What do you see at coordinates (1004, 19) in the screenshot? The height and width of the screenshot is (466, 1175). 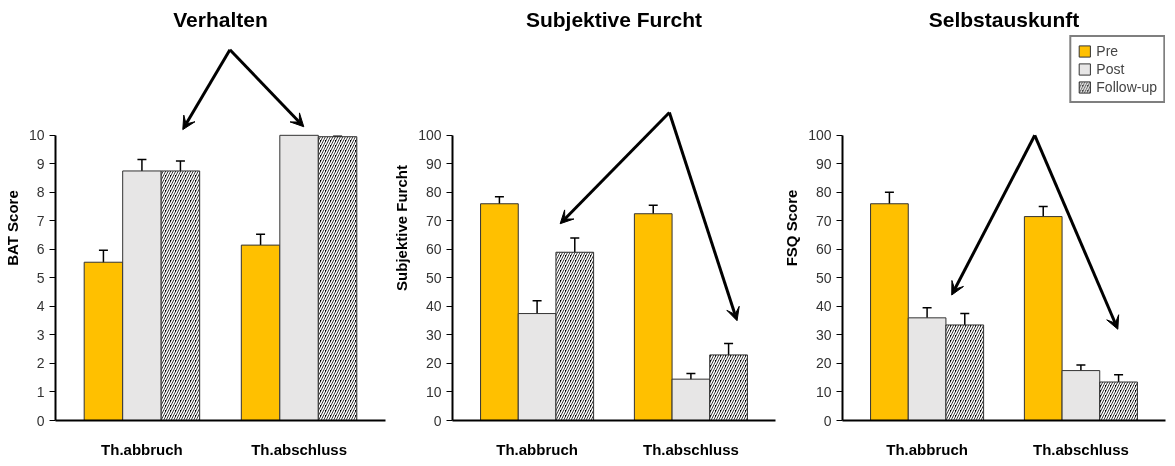 I see `chart-title: Selbstauskunft` at bounding box center [1004, 19].